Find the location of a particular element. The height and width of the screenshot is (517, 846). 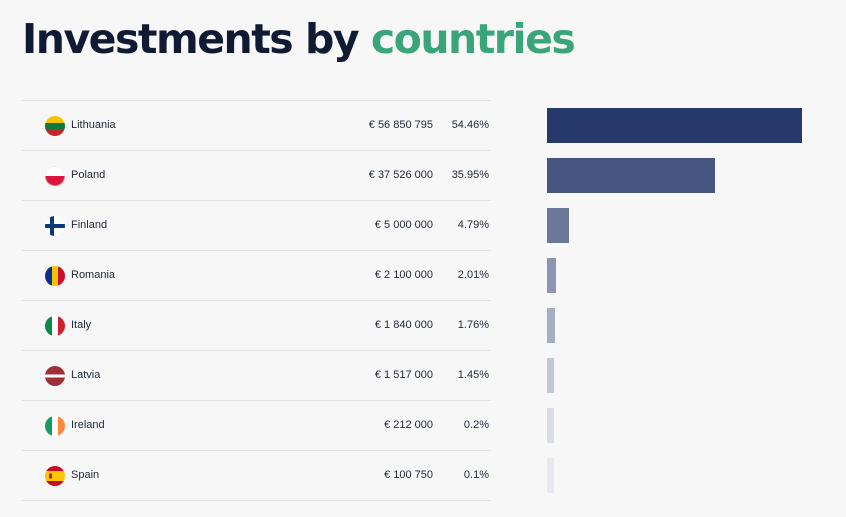

table-row: Finland € 5 000 000 4.79% is located at coordinates (256, 225).